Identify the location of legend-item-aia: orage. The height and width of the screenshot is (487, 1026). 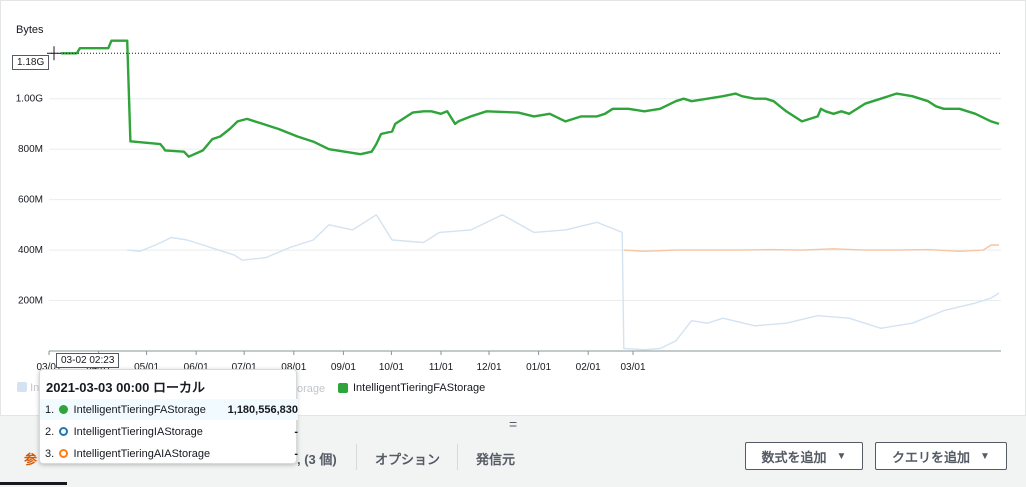
(311, 389).